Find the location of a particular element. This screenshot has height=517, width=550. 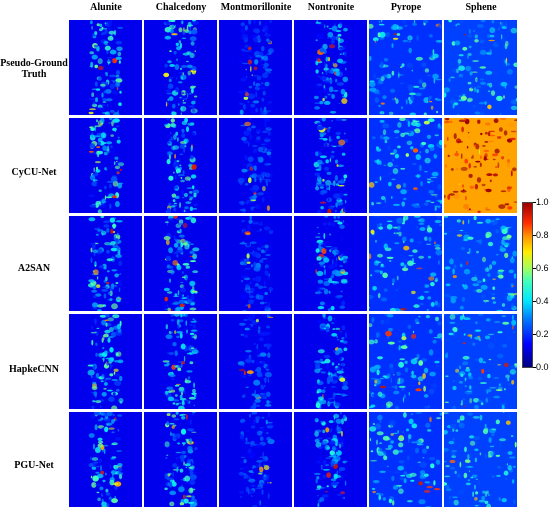

col-header-nontronite: Nontronite is located at coordinates (331, 7).